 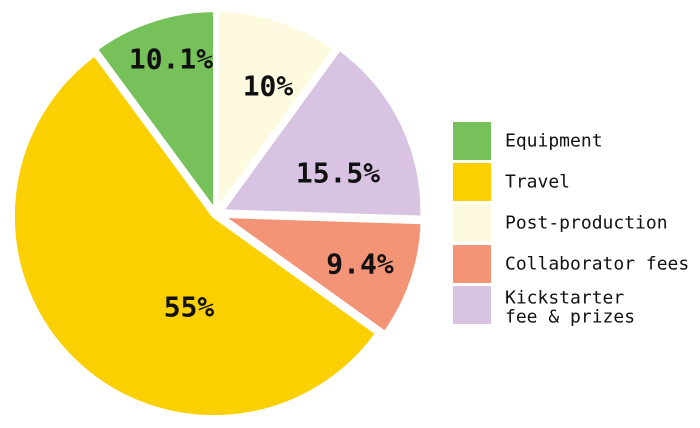 I want to click on legend-label-kickstarter-fee-prizes: Kickstarter fee & prizes, so click(x=570, y=308).